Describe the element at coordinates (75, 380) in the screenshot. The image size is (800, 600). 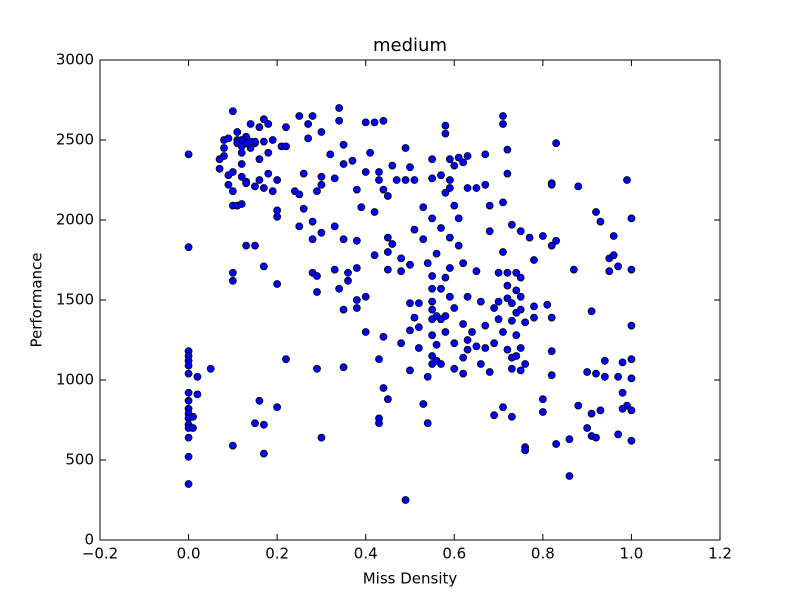
I see `y-tick-label: 1000` at that location.